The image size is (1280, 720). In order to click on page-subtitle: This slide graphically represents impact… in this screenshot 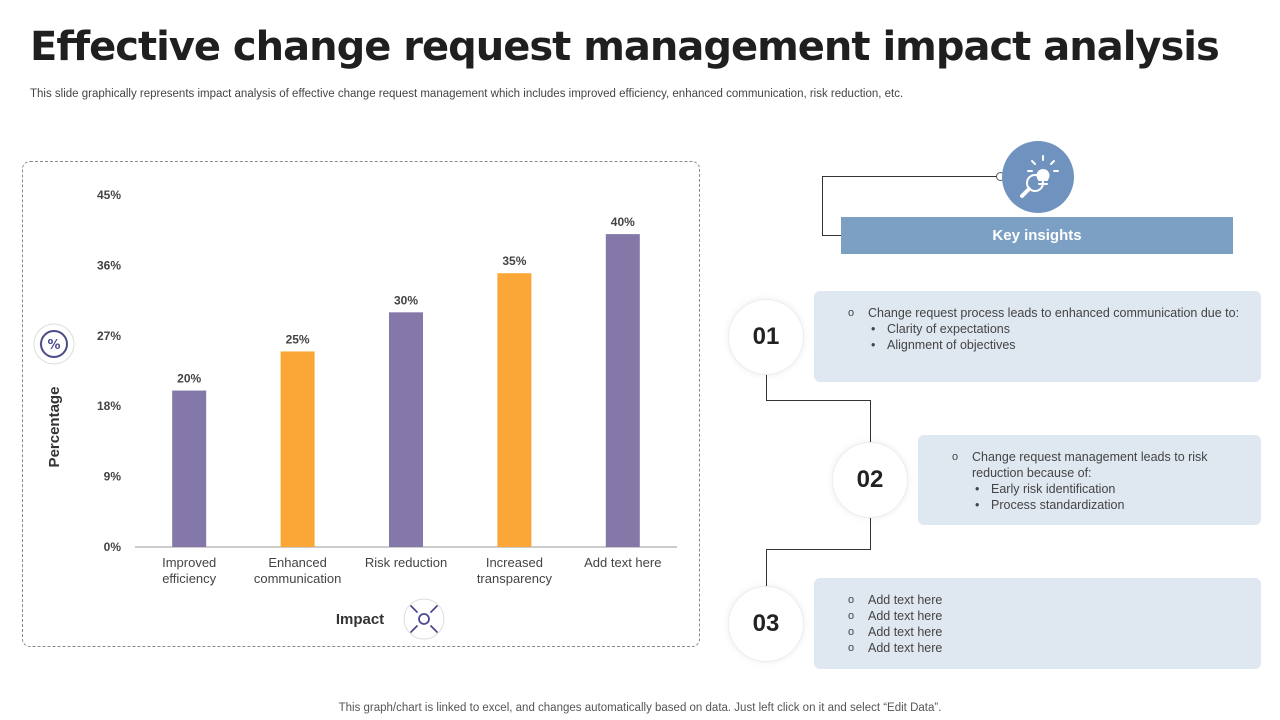, I will do `click(467, 94)`.